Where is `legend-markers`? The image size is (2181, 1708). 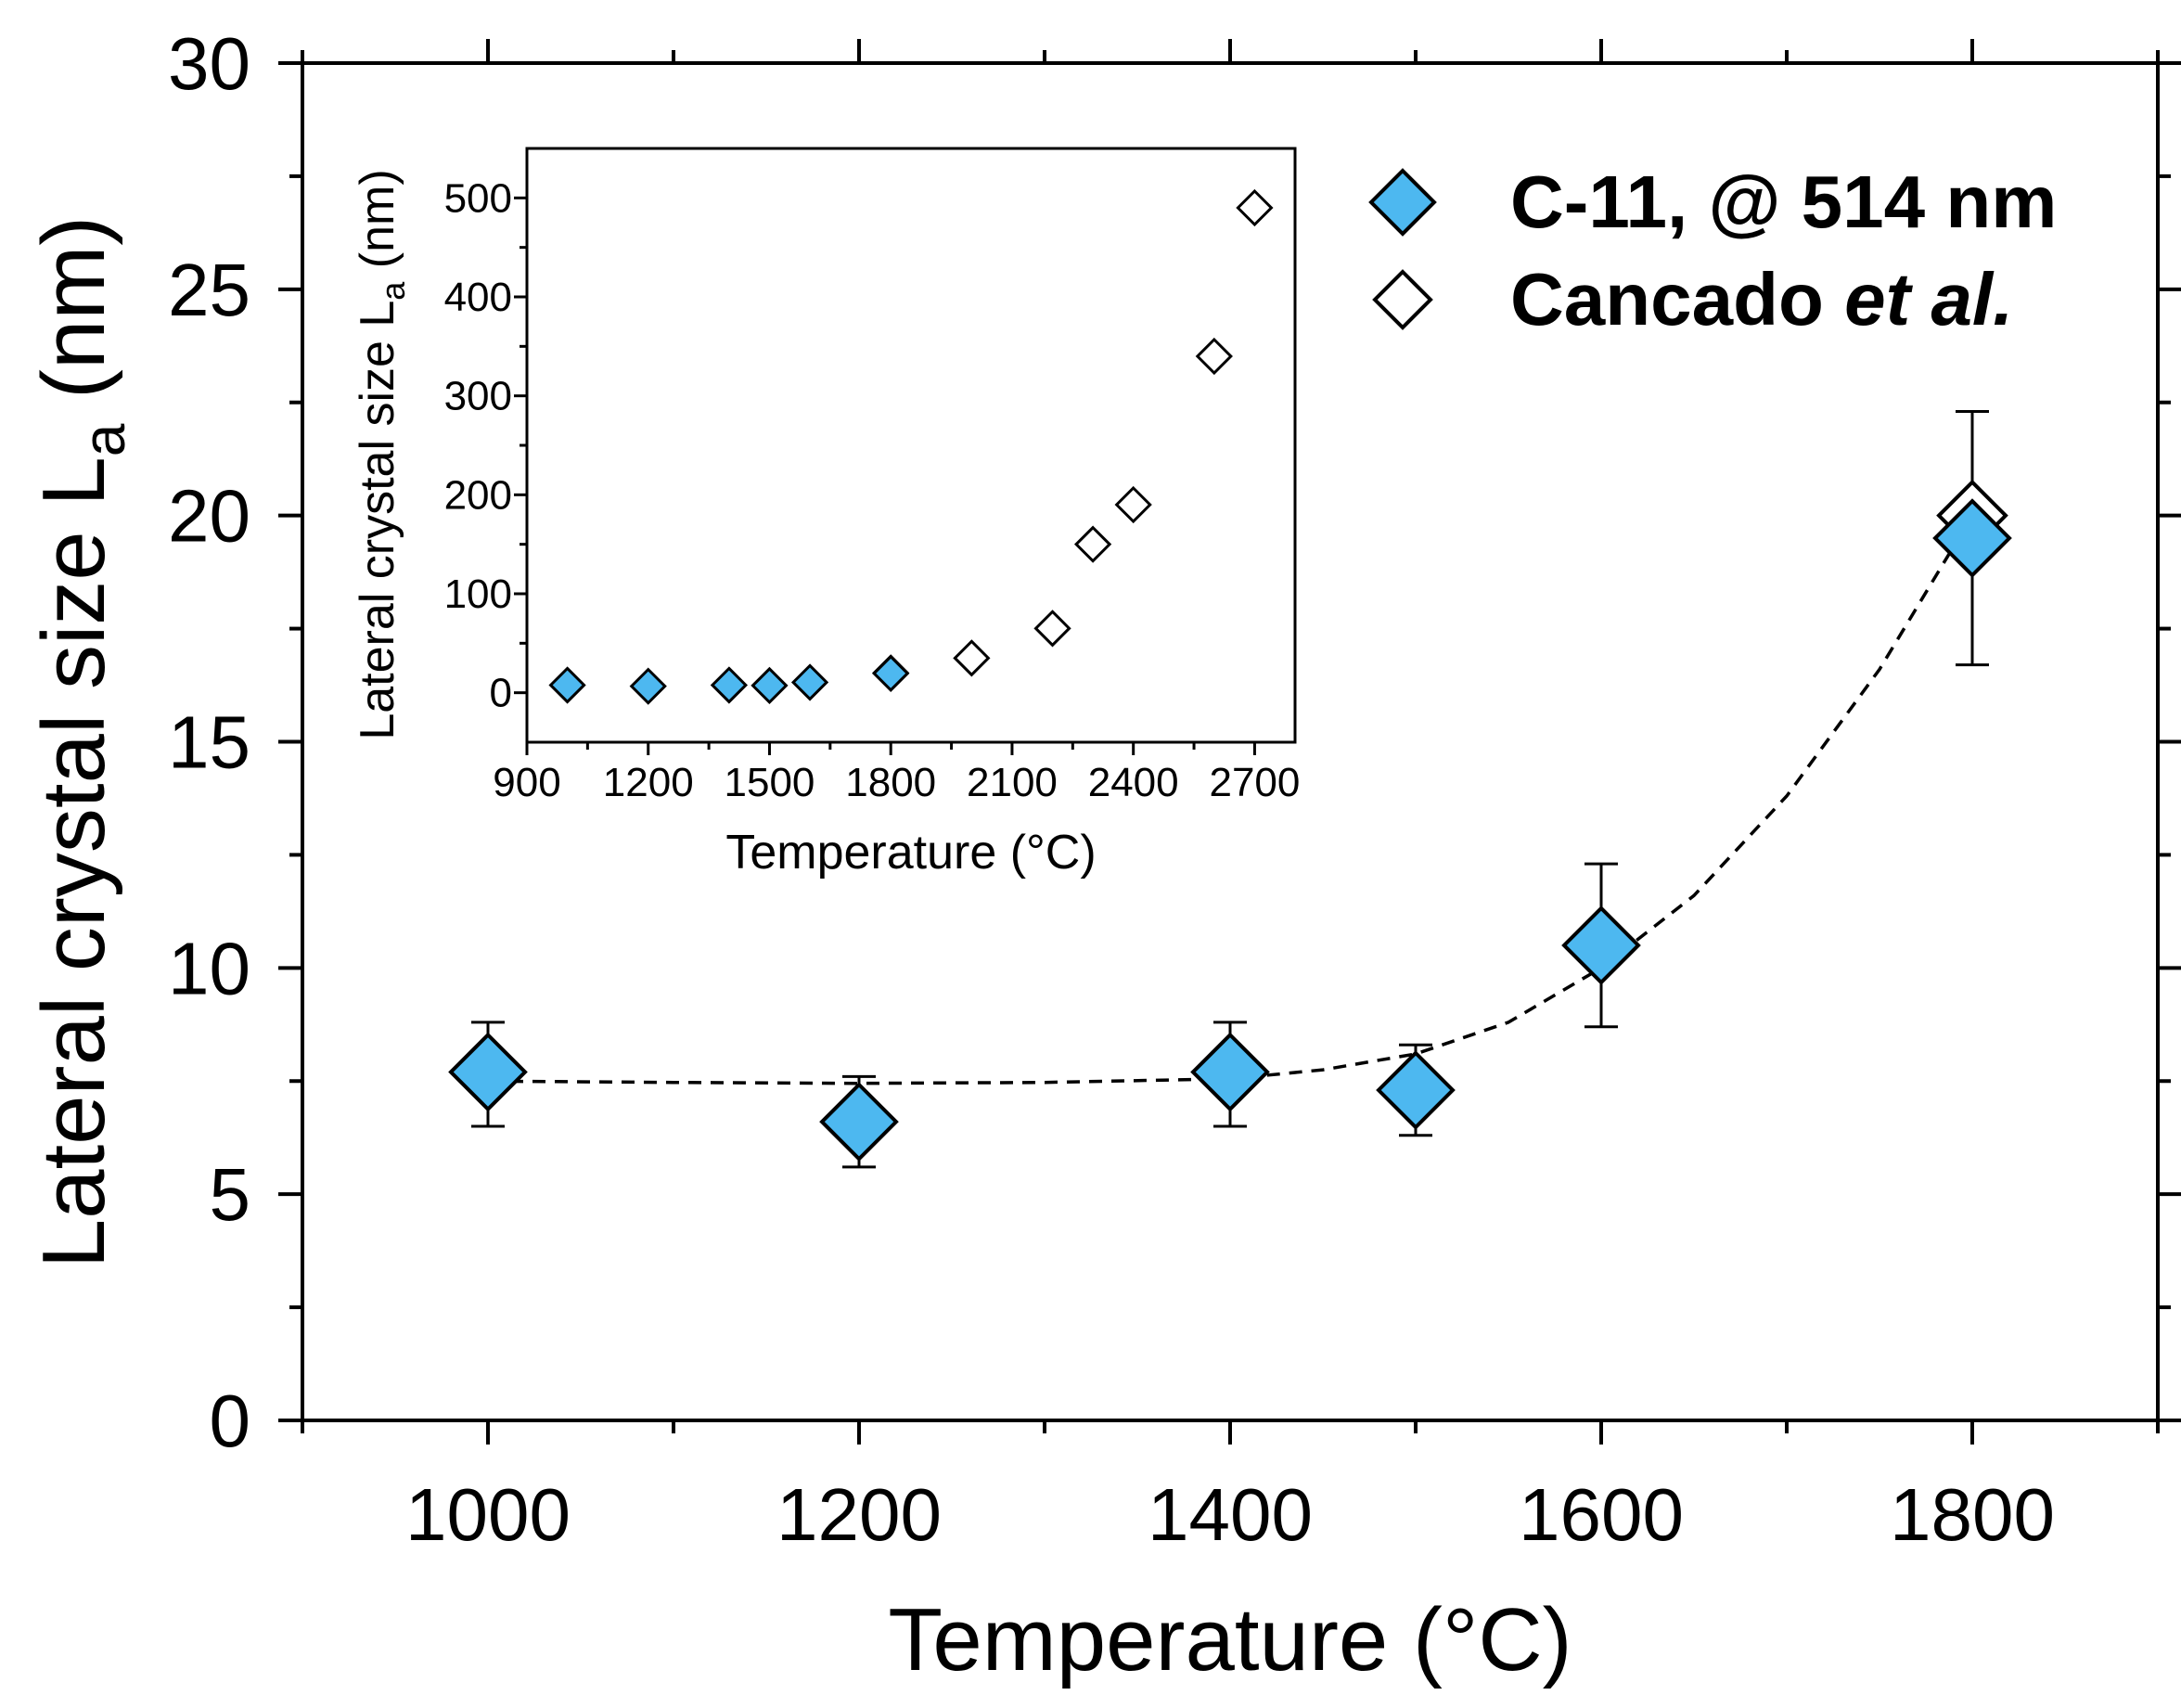 legend-markers is located at coordinates (1402, 249).